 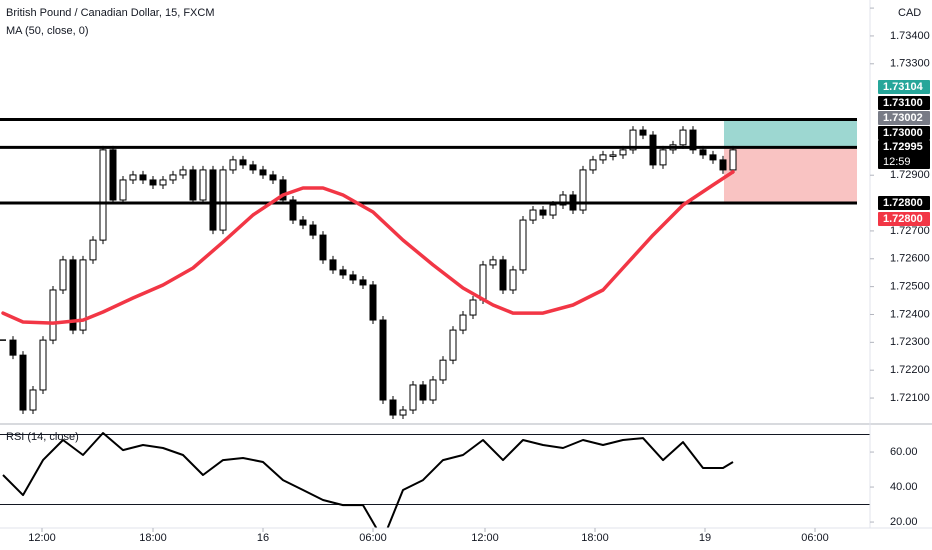 I want to click on price-label: 1.73100, so click(x=903, y=103).